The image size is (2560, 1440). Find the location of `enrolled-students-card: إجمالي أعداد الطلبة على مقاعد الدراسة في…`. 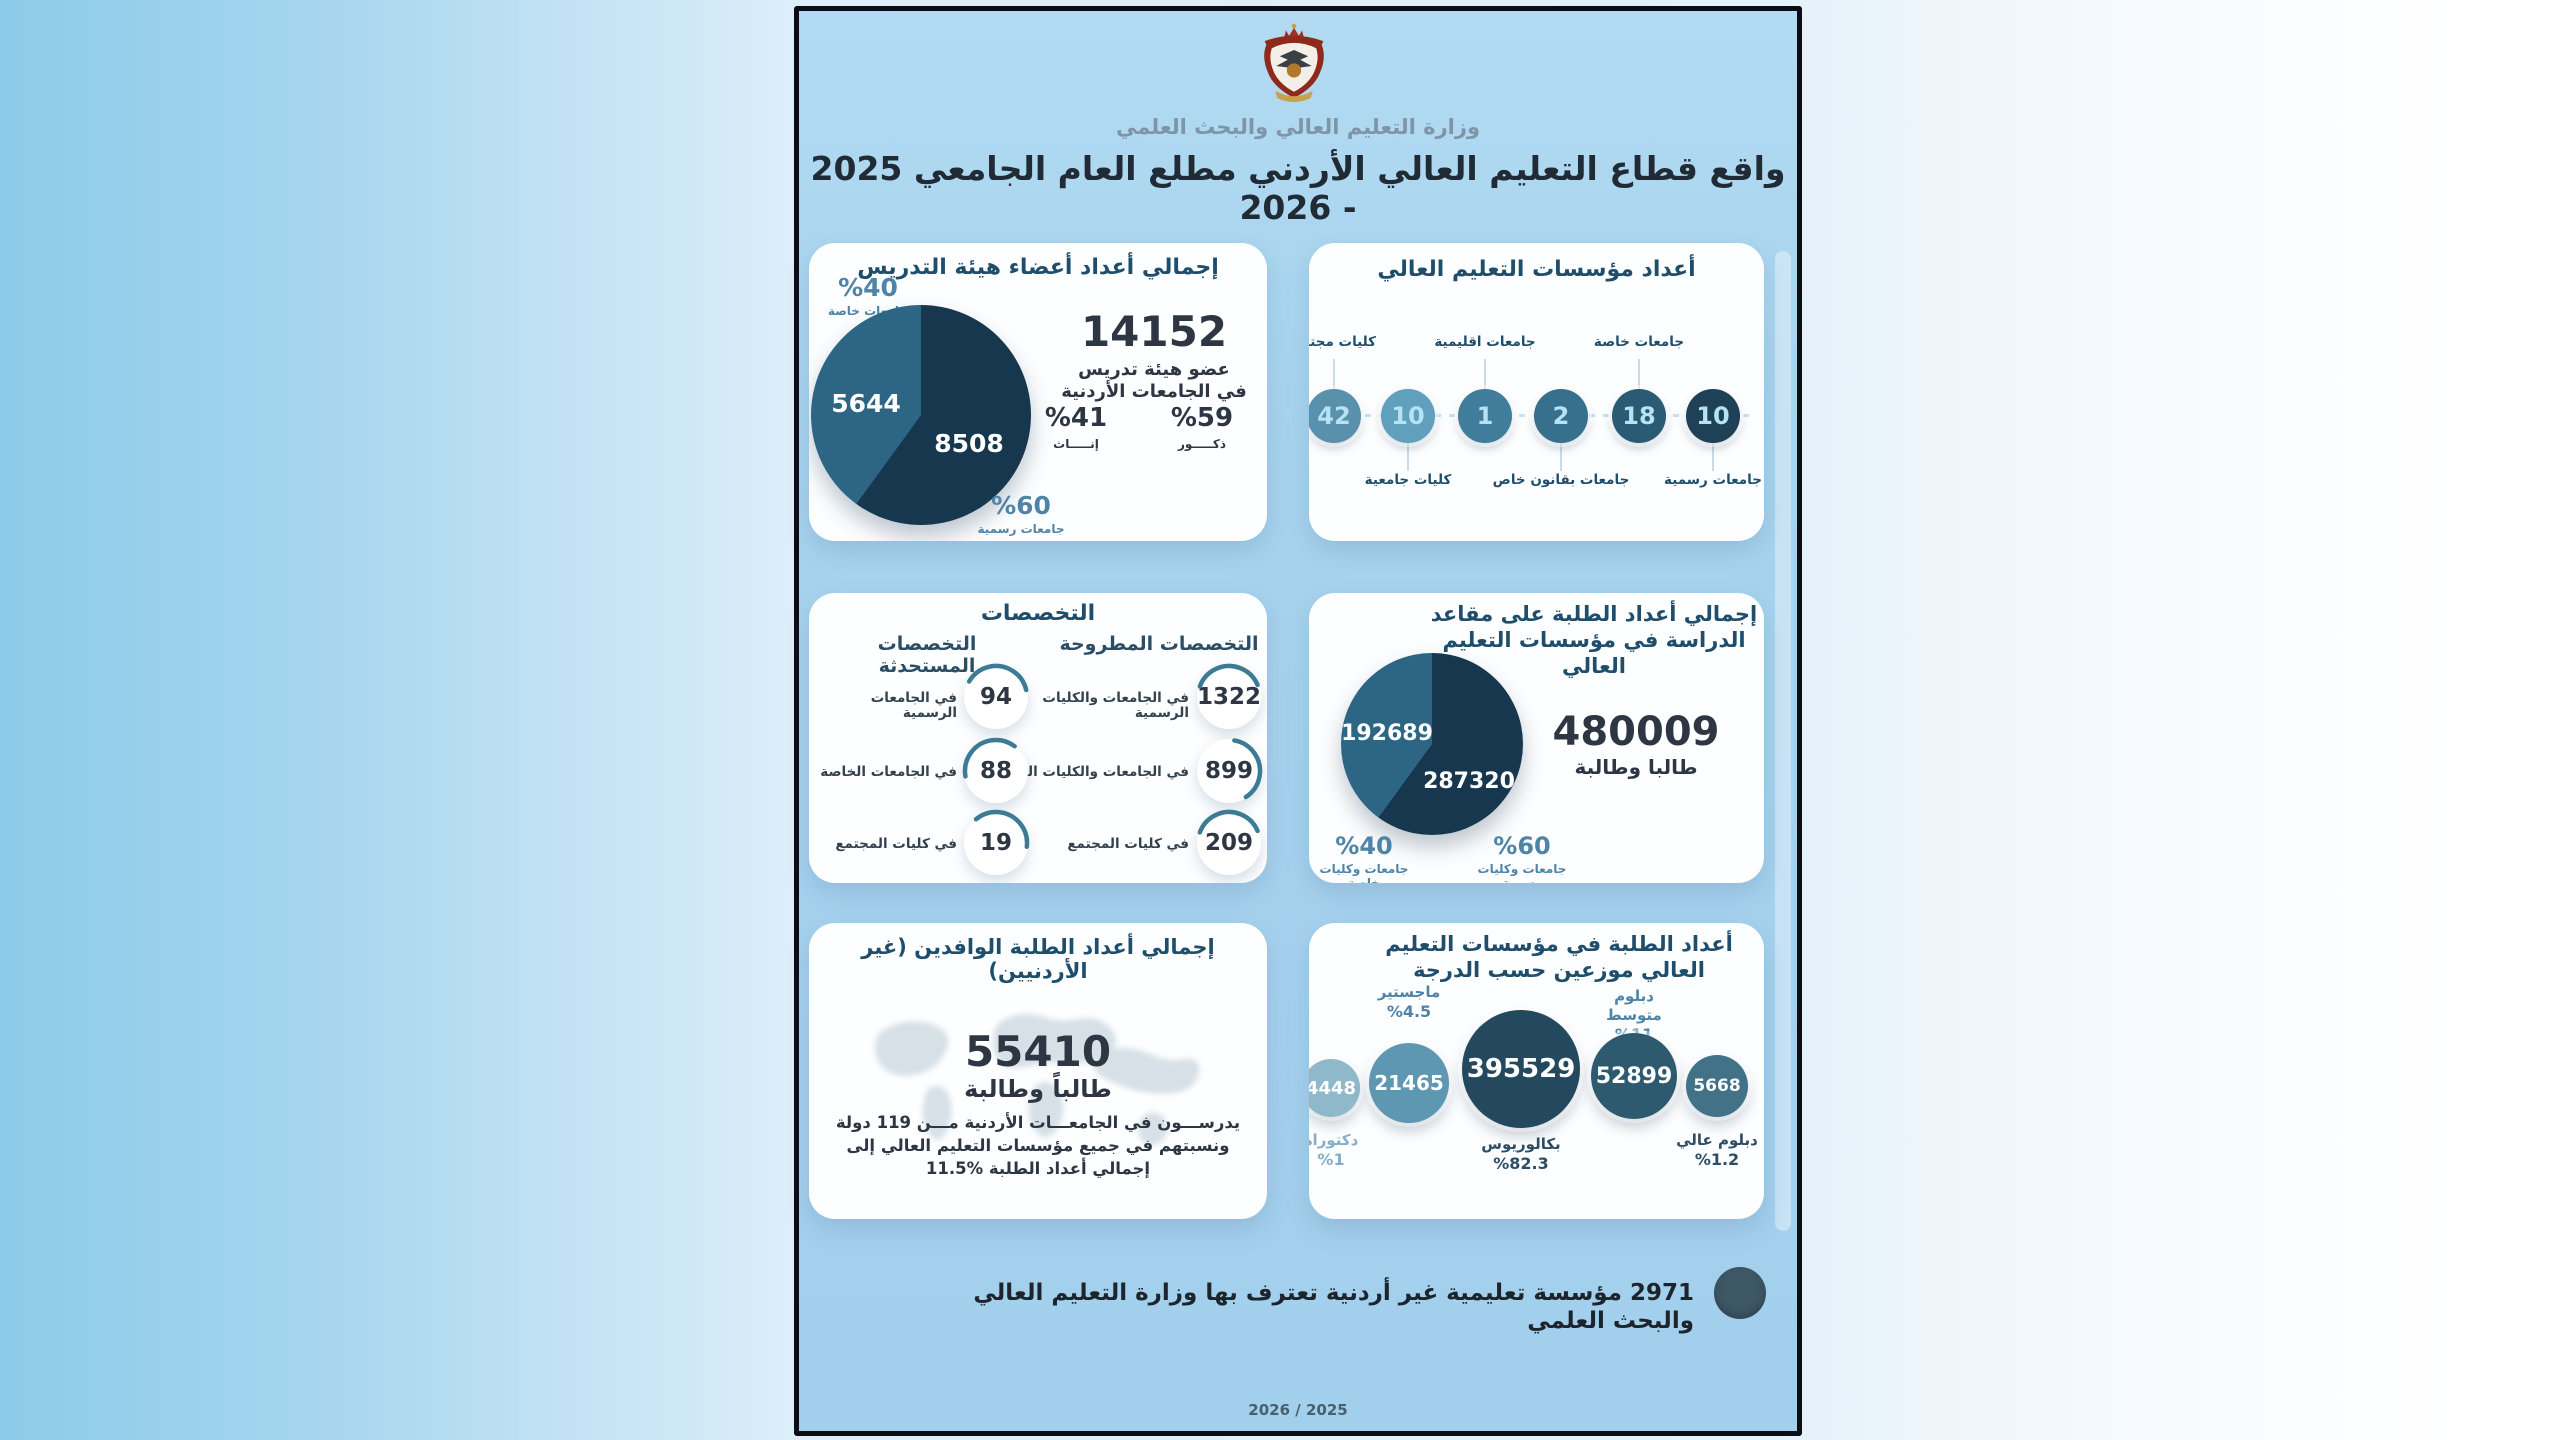

enrolled-students-card: إجمالي أعداد الطلبة على مقاعد الدراسة في… is located at coordinates (1536, 738).